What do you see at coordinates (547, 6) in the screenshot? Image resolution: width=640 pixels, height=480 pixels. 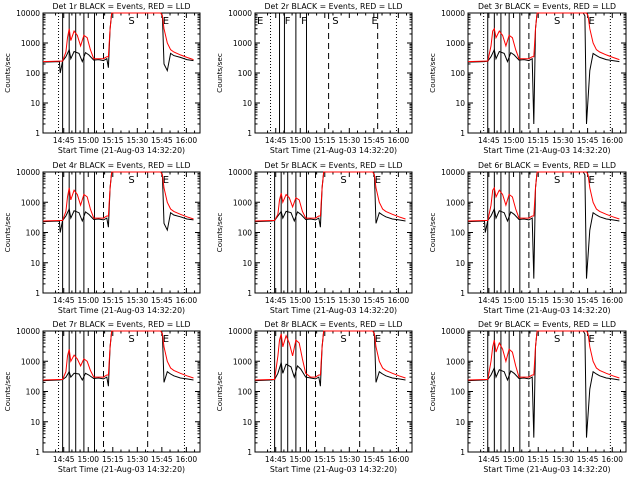 I see `panel-title: Det 3r BLACK = Events, RED = LLD` at bounding box center [547, 6].